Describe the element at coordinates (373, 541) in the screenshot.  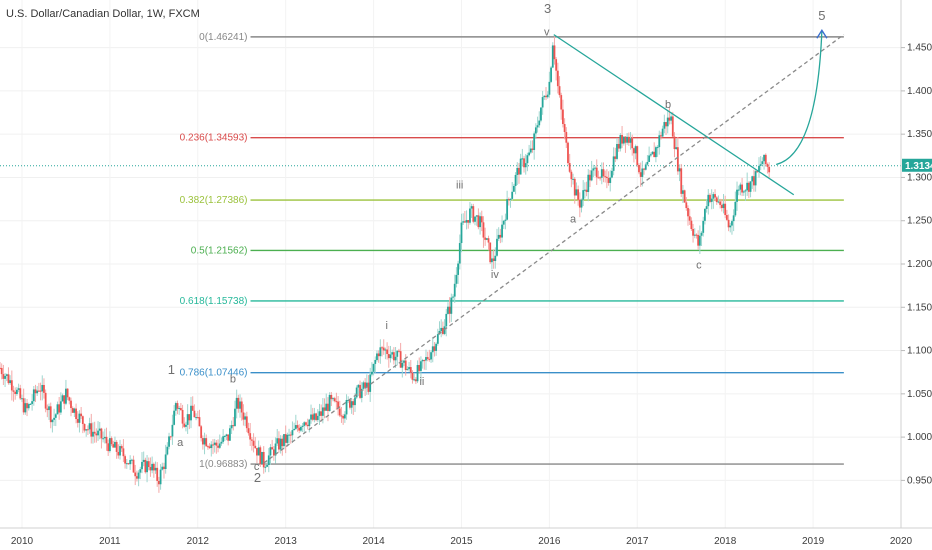
I see `x-tick-label: 2014` at that location.